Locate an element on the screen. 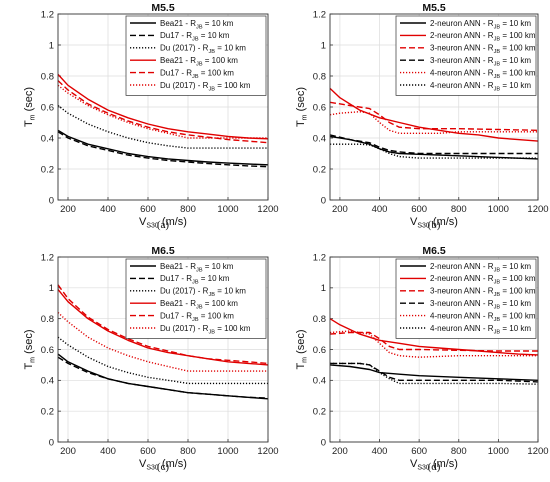 The height and width of the screenshot is (482, 550). axes-frame is located at coordinates (434, 107).